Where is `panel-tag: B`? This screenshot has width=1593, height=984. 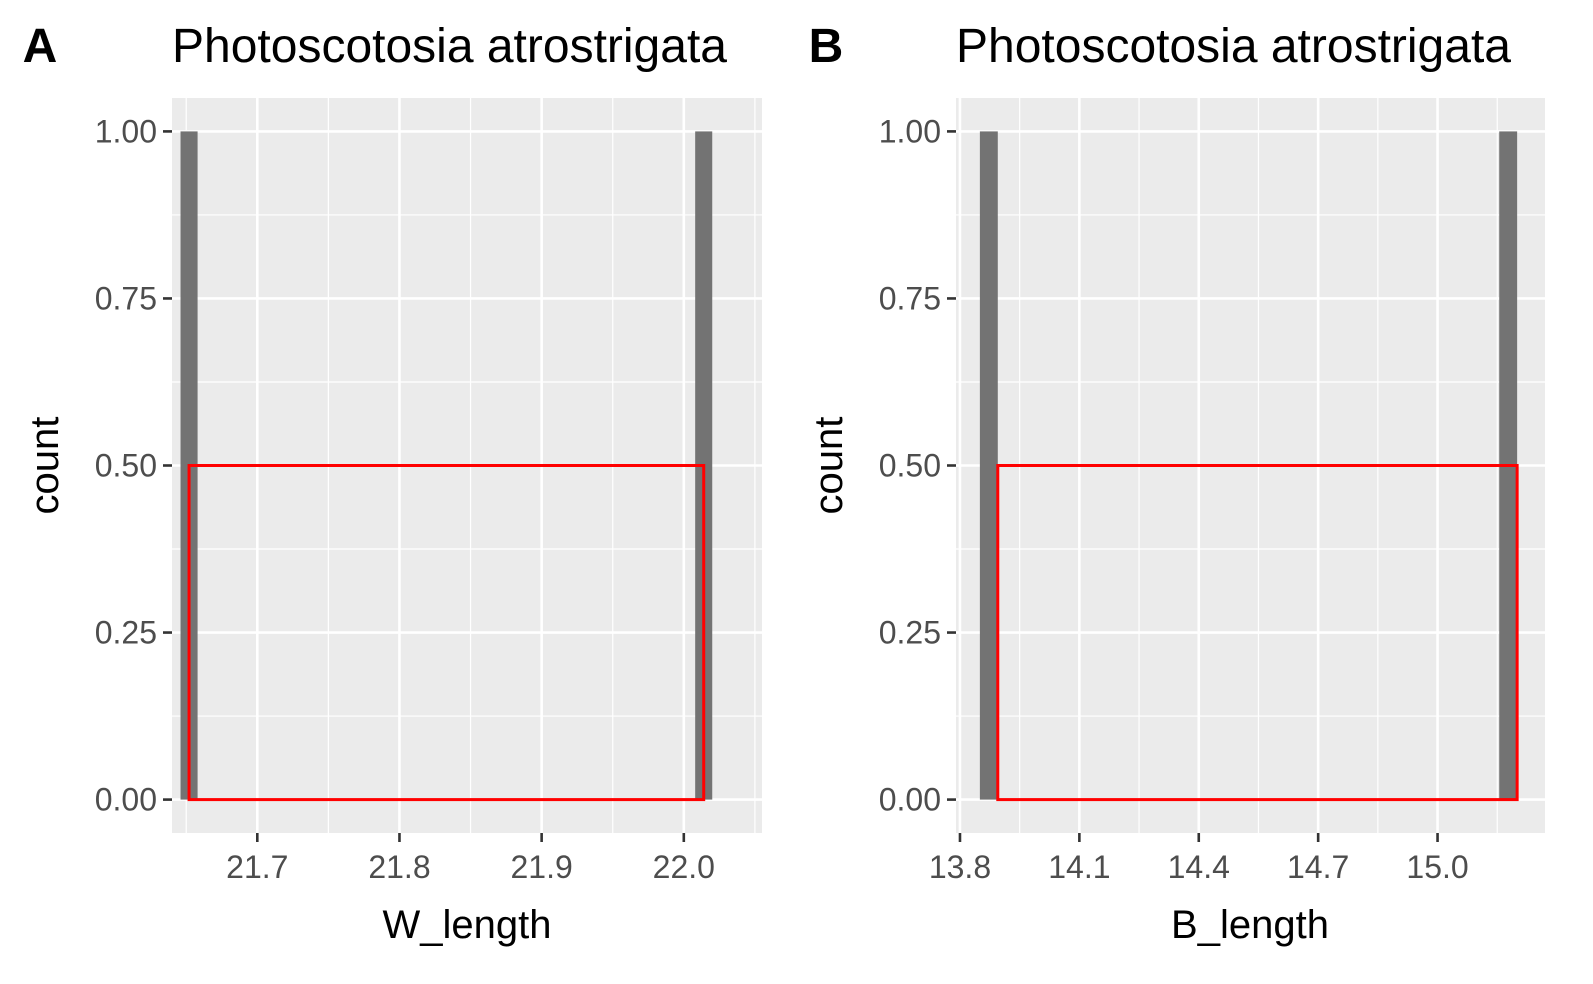
panel-tag: B is located at coordinates (826, 46).